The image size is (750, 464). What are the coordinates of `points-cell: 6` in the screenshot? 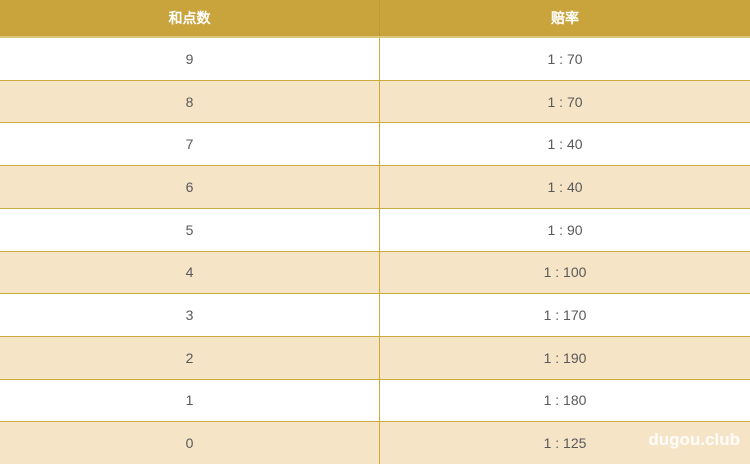 It's located at (190, 187).